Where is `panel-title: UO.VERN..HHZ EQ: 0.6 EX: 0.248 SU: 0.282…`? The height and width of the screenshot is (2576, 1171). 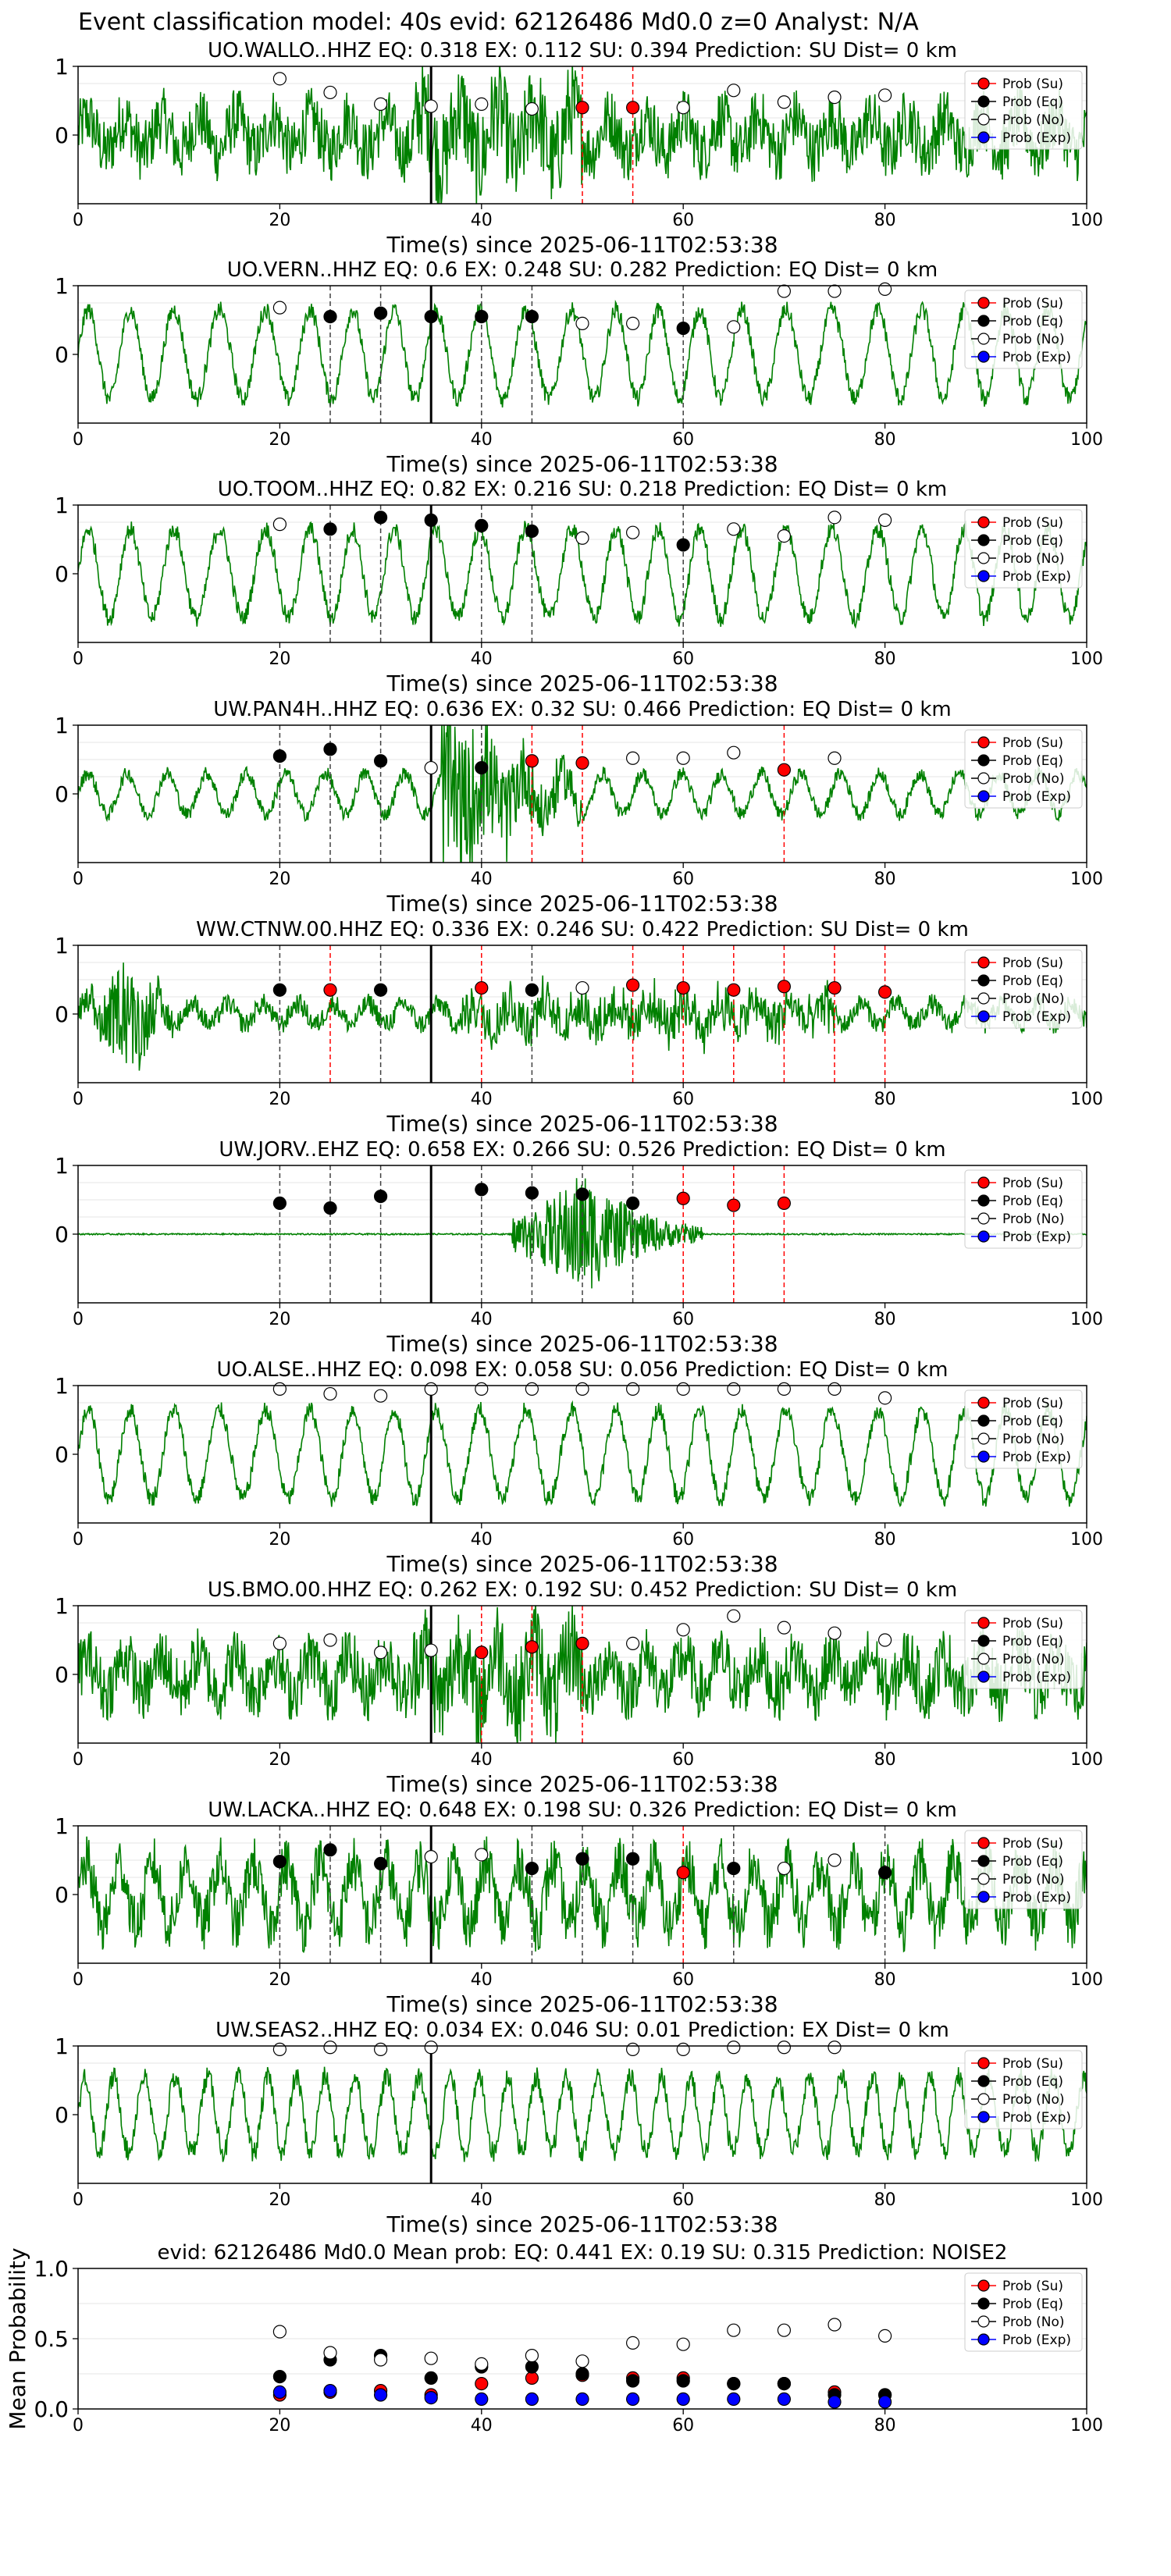 panel-title: UO.VERN..HHZ EQ: 0.6 EX: 0.248 SU: 0.282… is located at coordinates (582, 270).